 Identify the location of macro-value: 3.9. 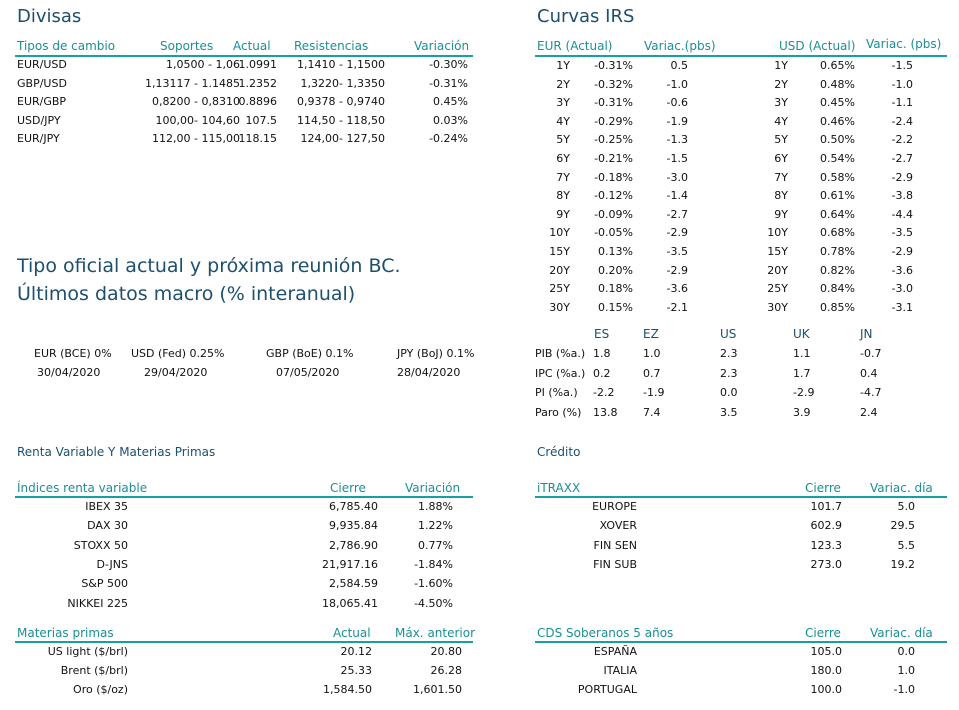
(802, 412).